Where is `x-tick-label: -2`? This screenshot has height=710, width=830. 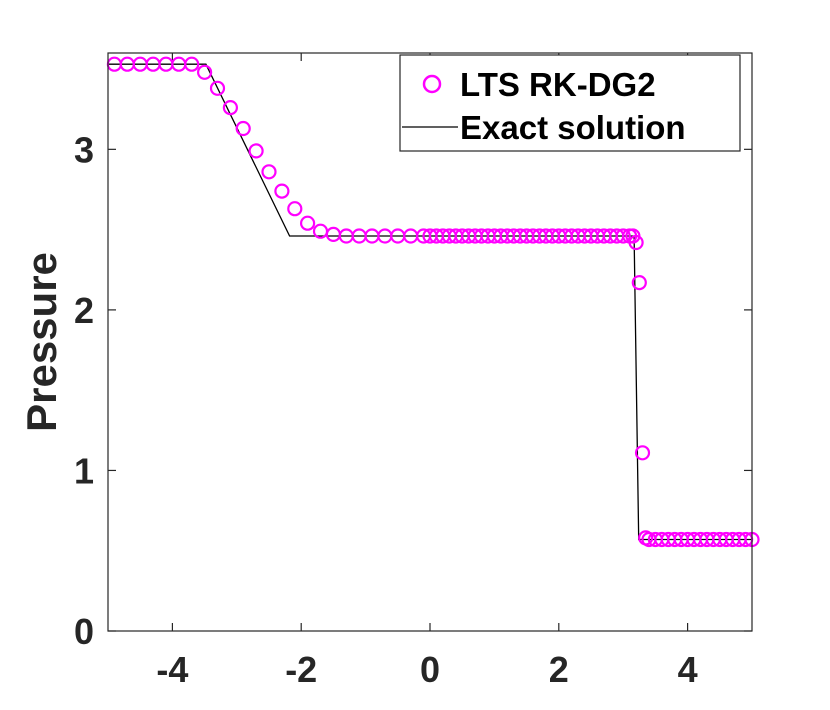 x-tick-label: -2 is located at coordinates (301, 669).